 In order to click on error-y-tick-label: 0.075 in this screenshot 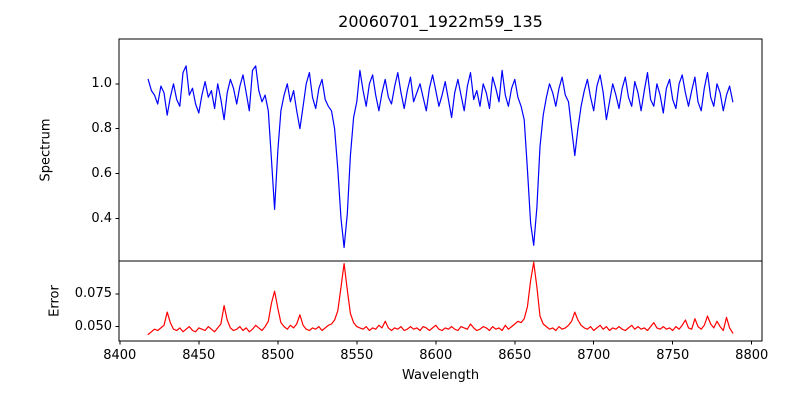, I will do `click(93, 294)`.